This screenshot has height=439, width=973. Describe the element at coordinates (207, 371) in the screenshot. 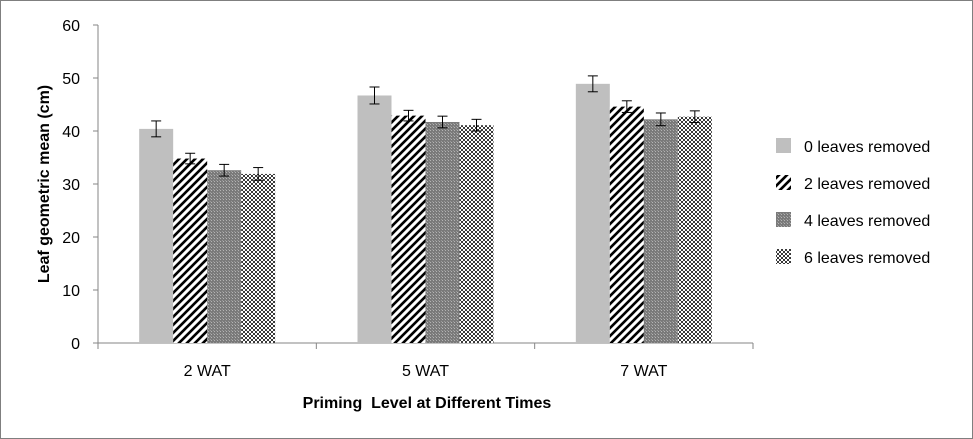

I see `x-tick-label: 2 WAT` at that location.